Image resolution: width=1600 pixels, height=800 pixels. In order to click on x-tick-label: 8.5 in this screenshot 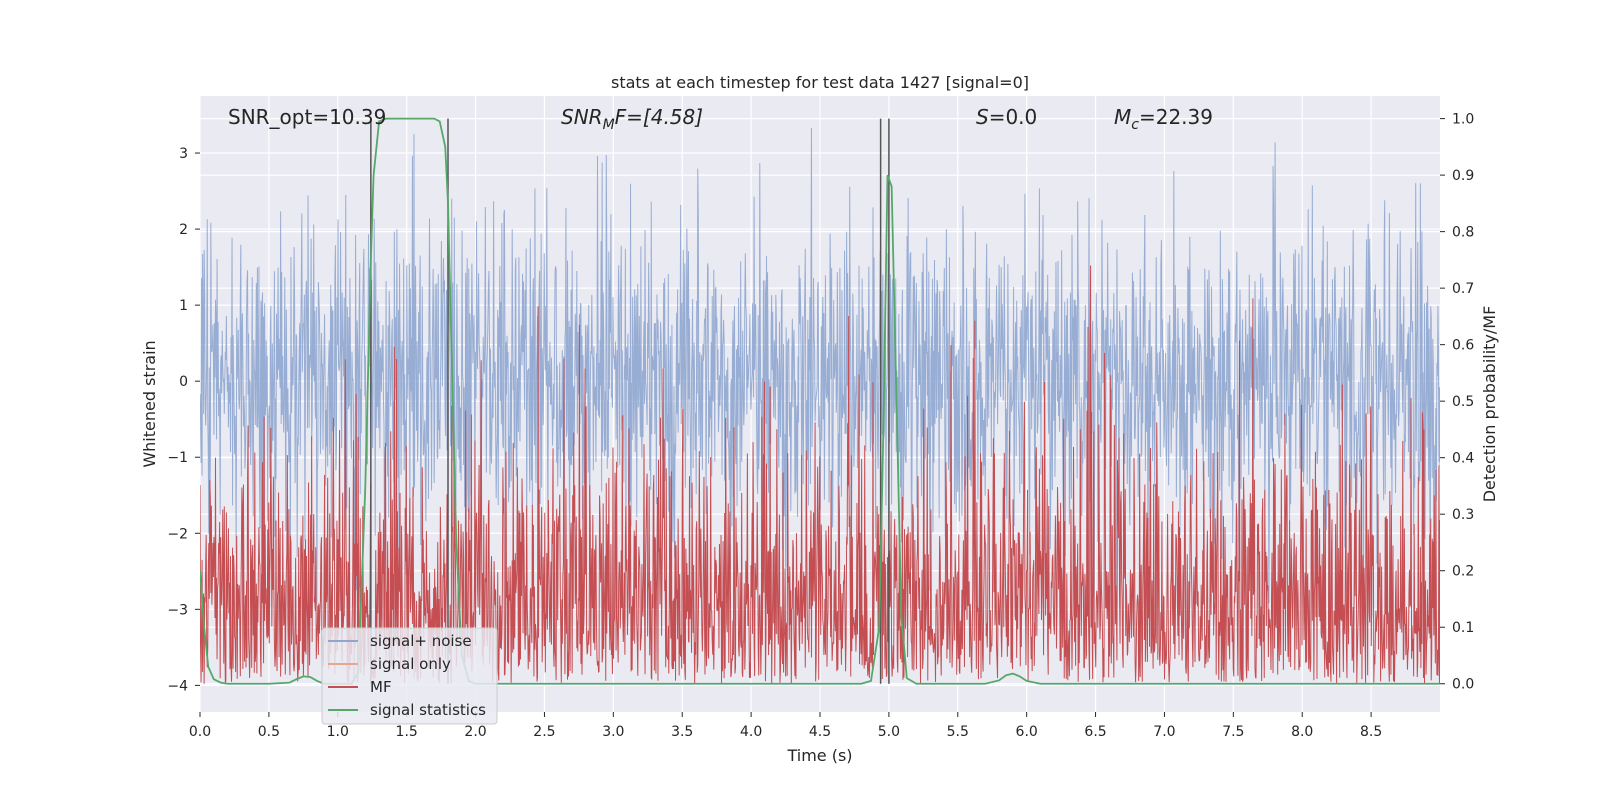, I will do `click(1371, 732)`.